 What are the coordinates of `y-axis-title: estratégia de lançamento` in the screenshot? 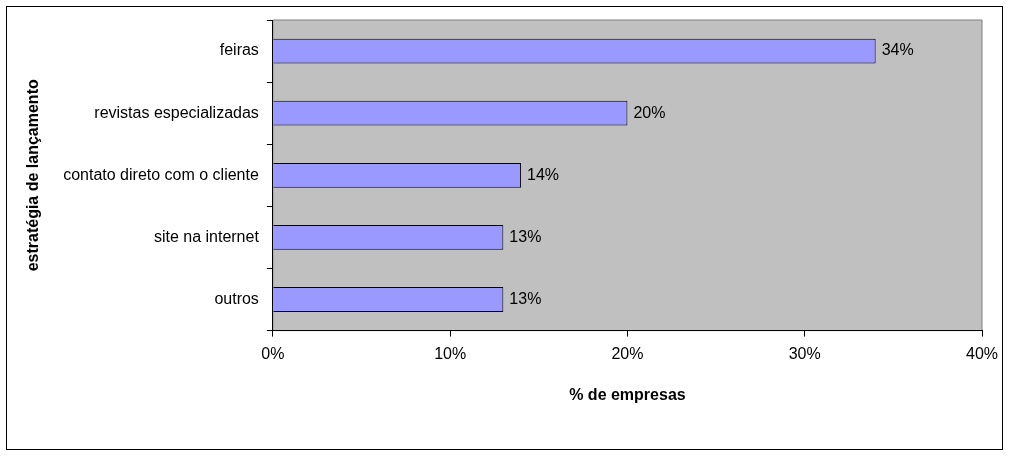 It's located at (33, 175).